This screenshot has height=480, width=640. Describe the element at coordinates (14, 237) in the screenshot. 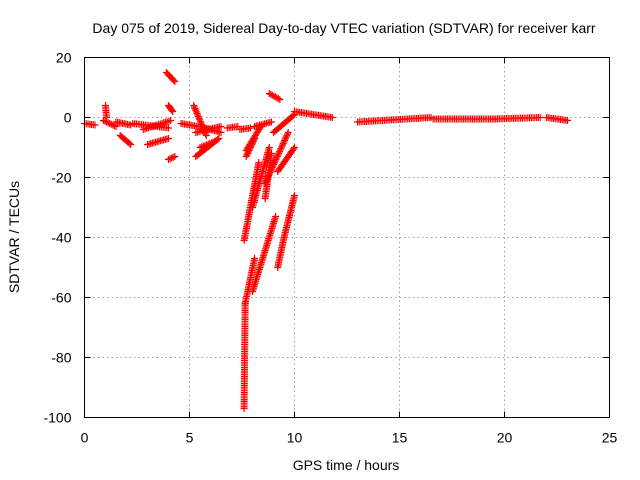

I see `y-axis-label: SDTVAR / TECUs` at that location.